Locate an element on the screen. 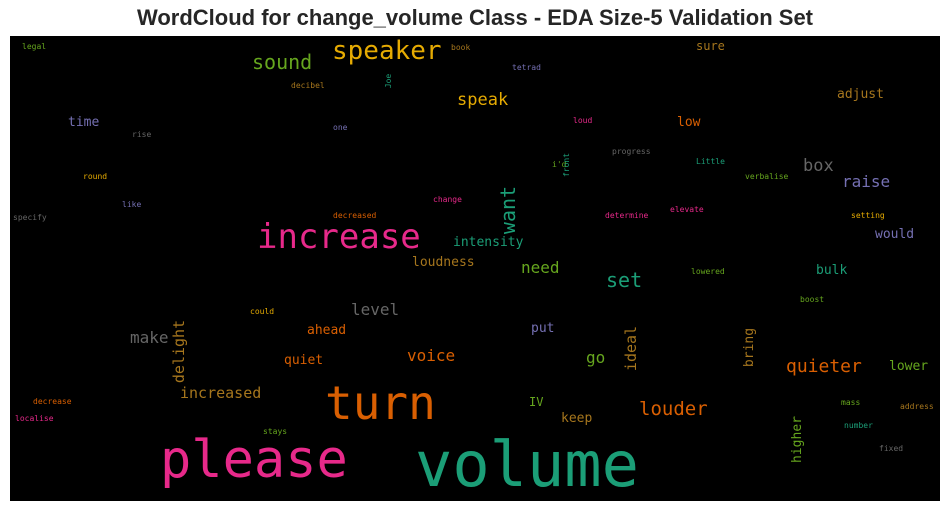 This screenshot has width=950, height=511. word-higher: higher is located at coordinates (797, 439).